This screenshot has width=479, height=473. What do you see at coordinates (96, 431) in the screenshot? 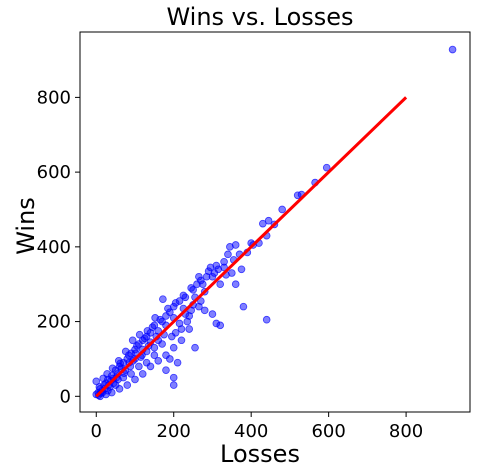
I see `x-tick-label: 0` at bounding box center [96, 431].